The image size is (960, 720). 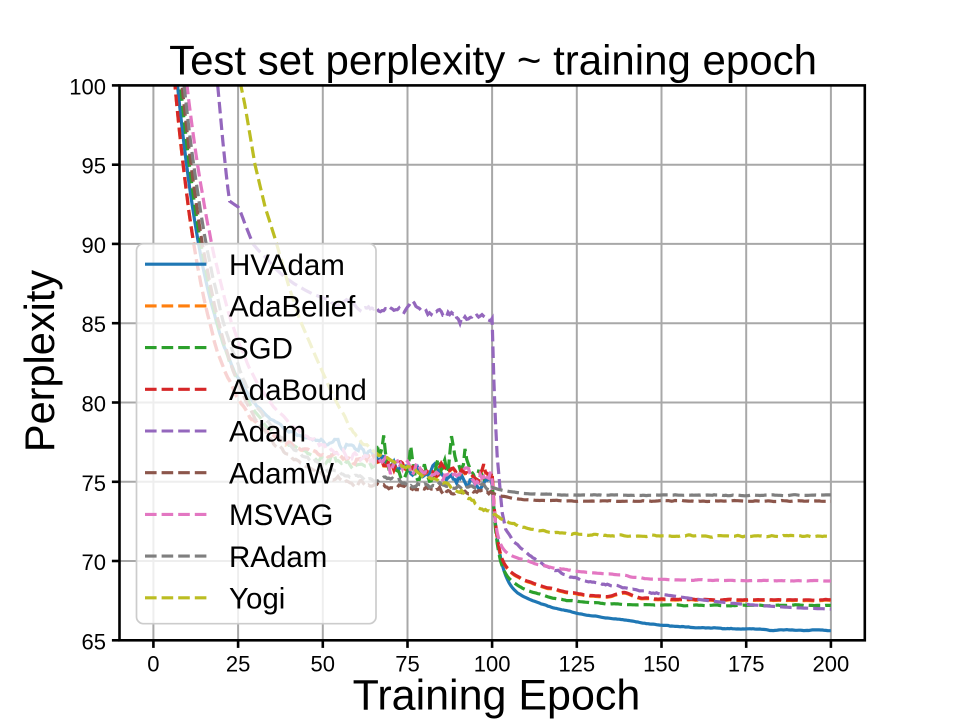 What do you see at coordinates (493, 59) in the screenshot?
I see `svg-text:Test set perplexity ~ training: Test set perplexity ~ training epoch` at bounding box center [493, 59].